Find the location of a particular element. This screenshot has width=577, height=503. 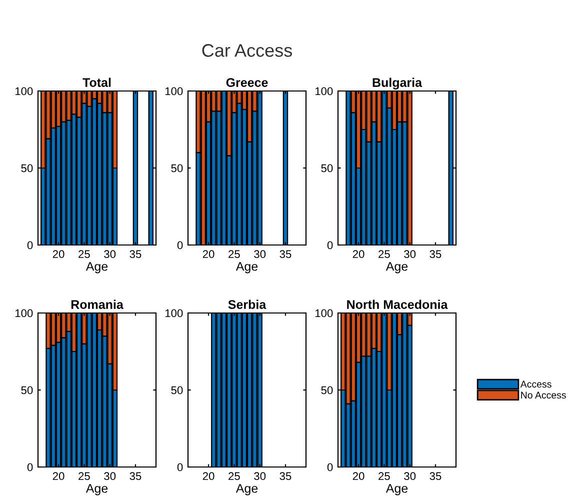

chart-title: Bulgaria is located at coordinates (397, 84).